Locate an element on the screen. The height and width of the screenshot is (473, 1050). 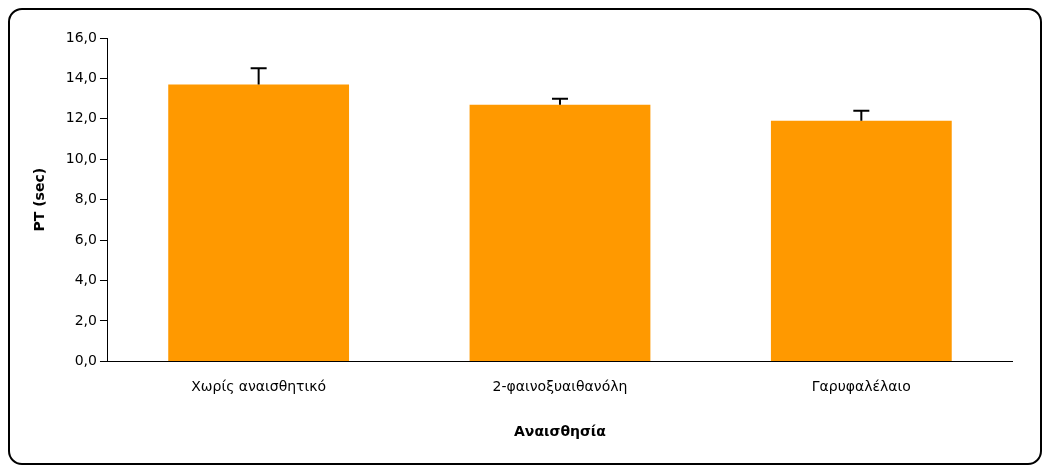
y-tick-label: 14,0 is located at coordinates (81, 77).